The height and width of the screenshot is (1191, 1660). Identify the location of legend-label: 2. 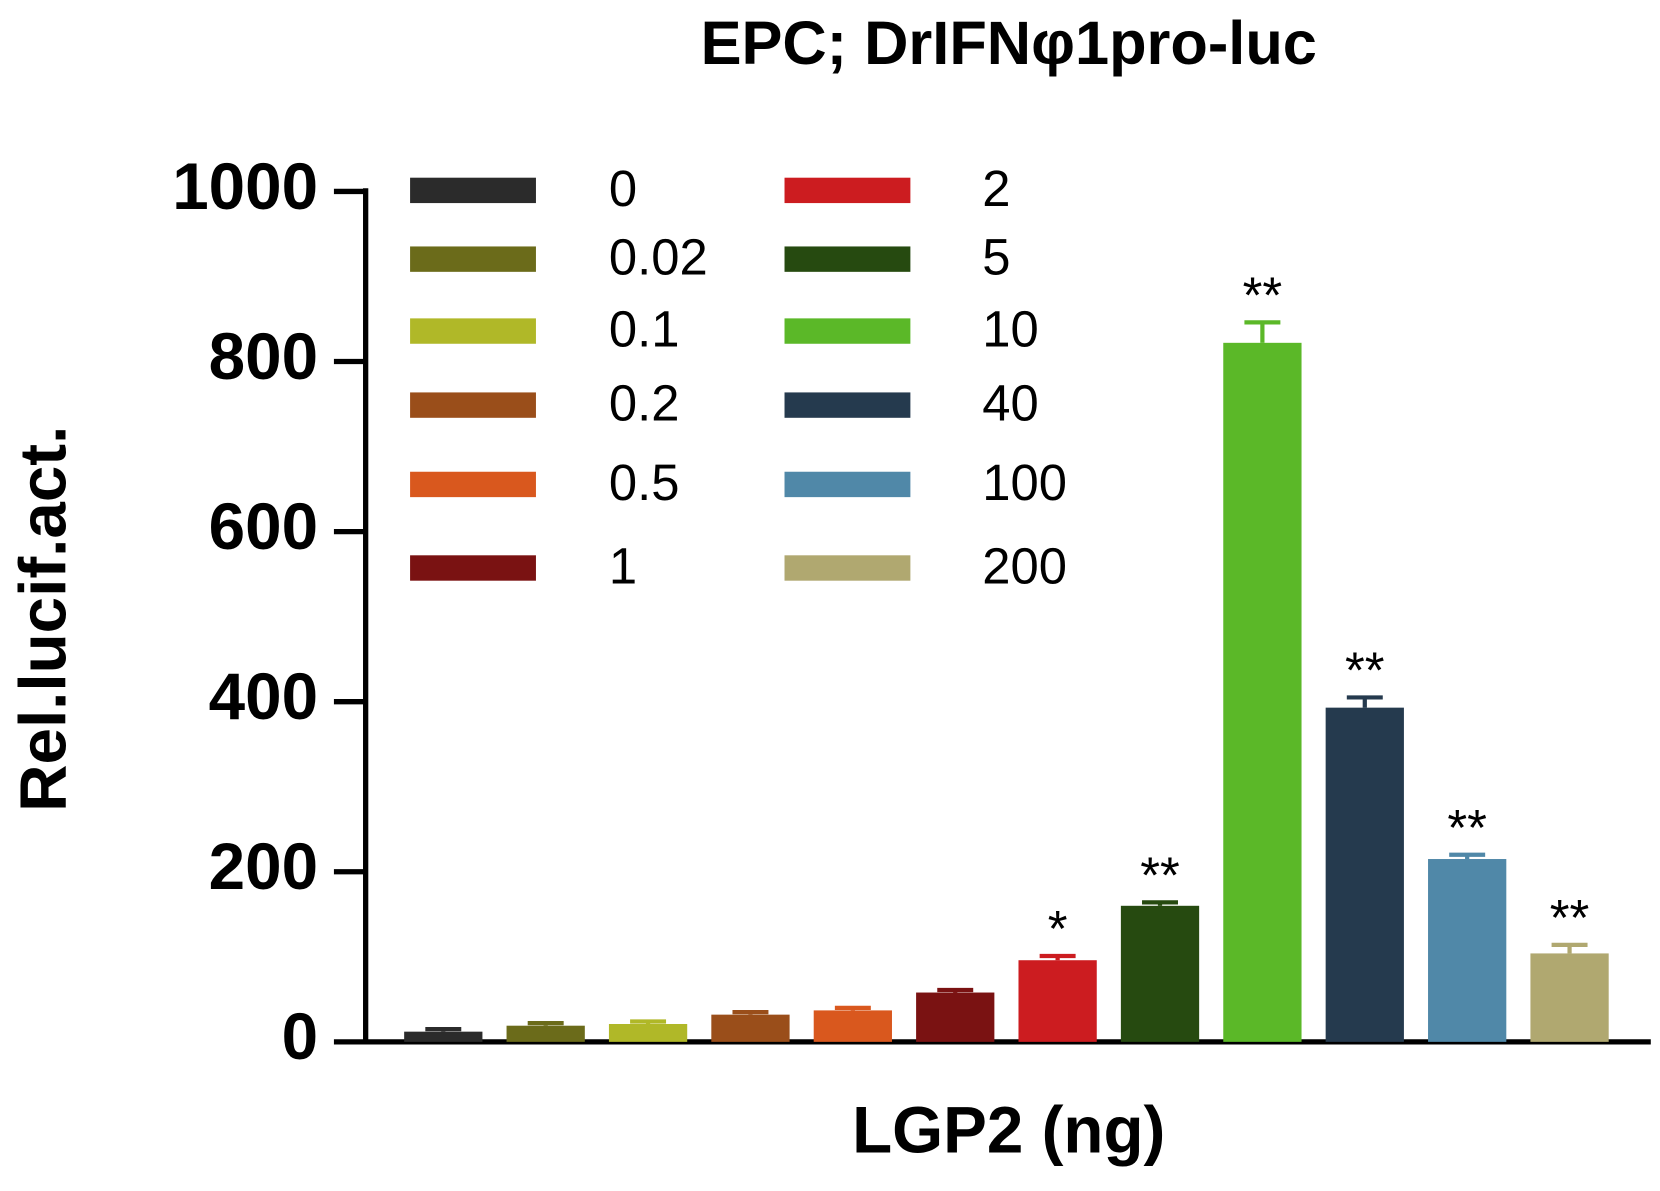
(996, 188).